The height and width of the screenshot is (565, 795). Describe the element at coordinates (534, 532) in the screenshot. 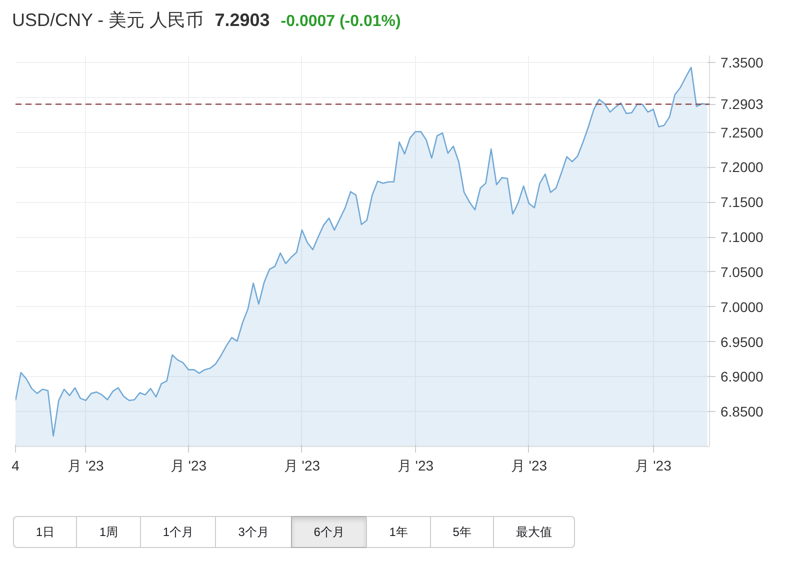

I see `text: 最大值` at that location.